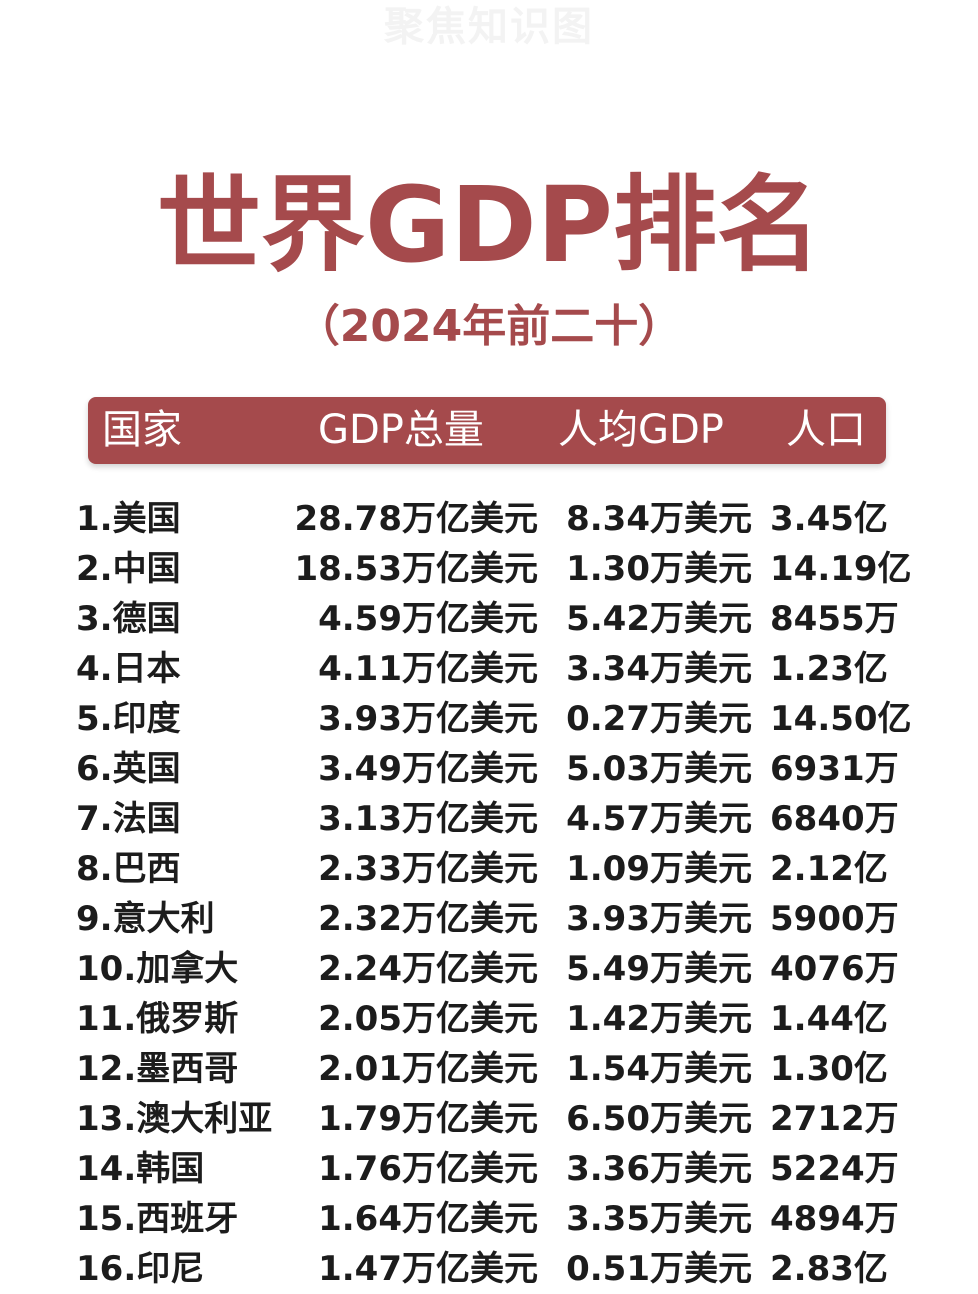 The width and height of the screenshot is (978, 1294). Describe the element at coordinates (428, 719) in the screenshot. I see `gdp-total: 3.93万亿美元` at that location.